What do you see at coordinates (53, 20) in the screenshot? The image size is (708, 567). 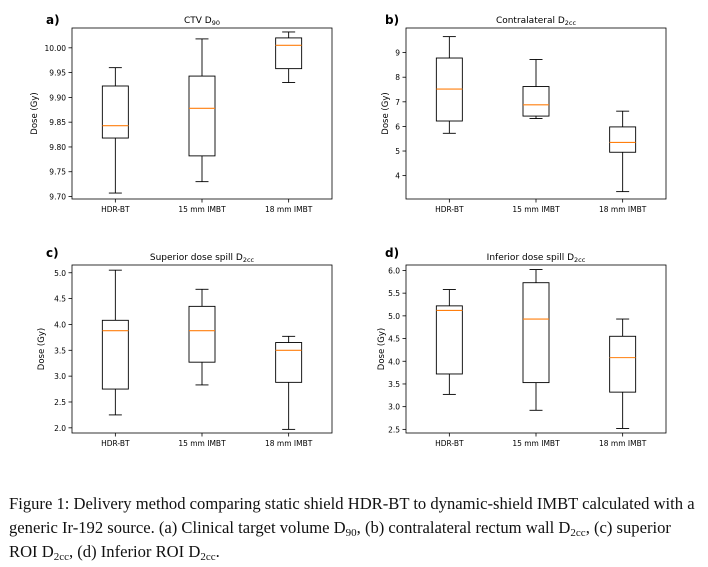 I see `panel-label: a)` at bounding box center [53, 20].